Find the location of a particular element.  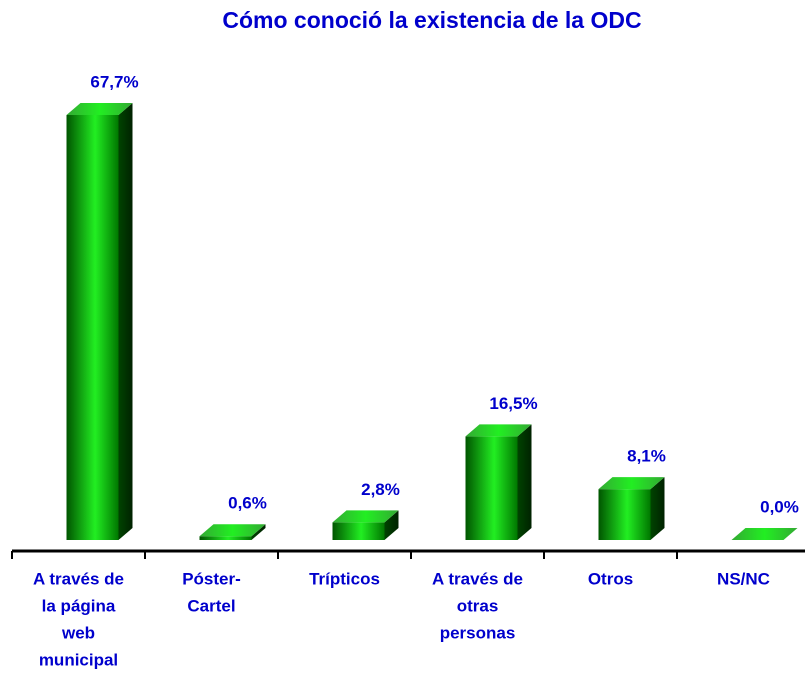

x-tick-label: Trípticos is located at coordinates (344, 578).